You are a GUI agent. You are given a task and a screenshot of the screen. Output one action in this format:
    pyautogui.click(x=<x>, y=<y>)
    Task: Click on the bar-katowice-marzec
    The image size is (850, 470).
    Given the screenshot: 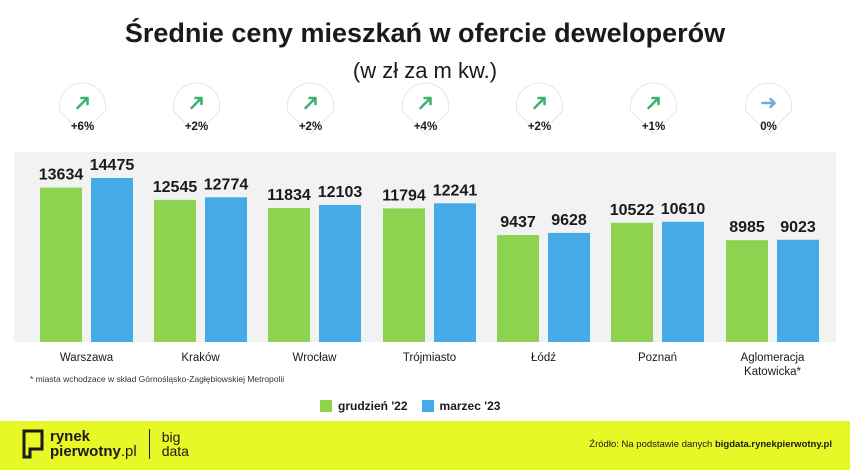 What is the action you would take?
    pyautogui.click(x=798, y=290)
    